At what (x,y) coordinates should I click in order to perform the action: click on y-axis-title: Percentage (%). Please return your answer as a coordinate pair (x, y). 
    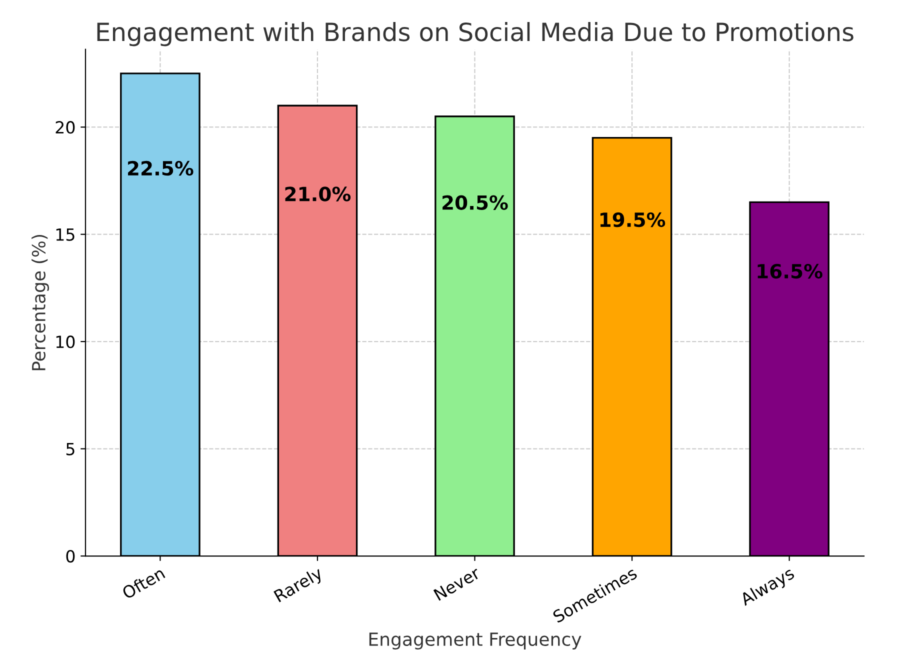
    Looking at the image, I should click on (41, 302).